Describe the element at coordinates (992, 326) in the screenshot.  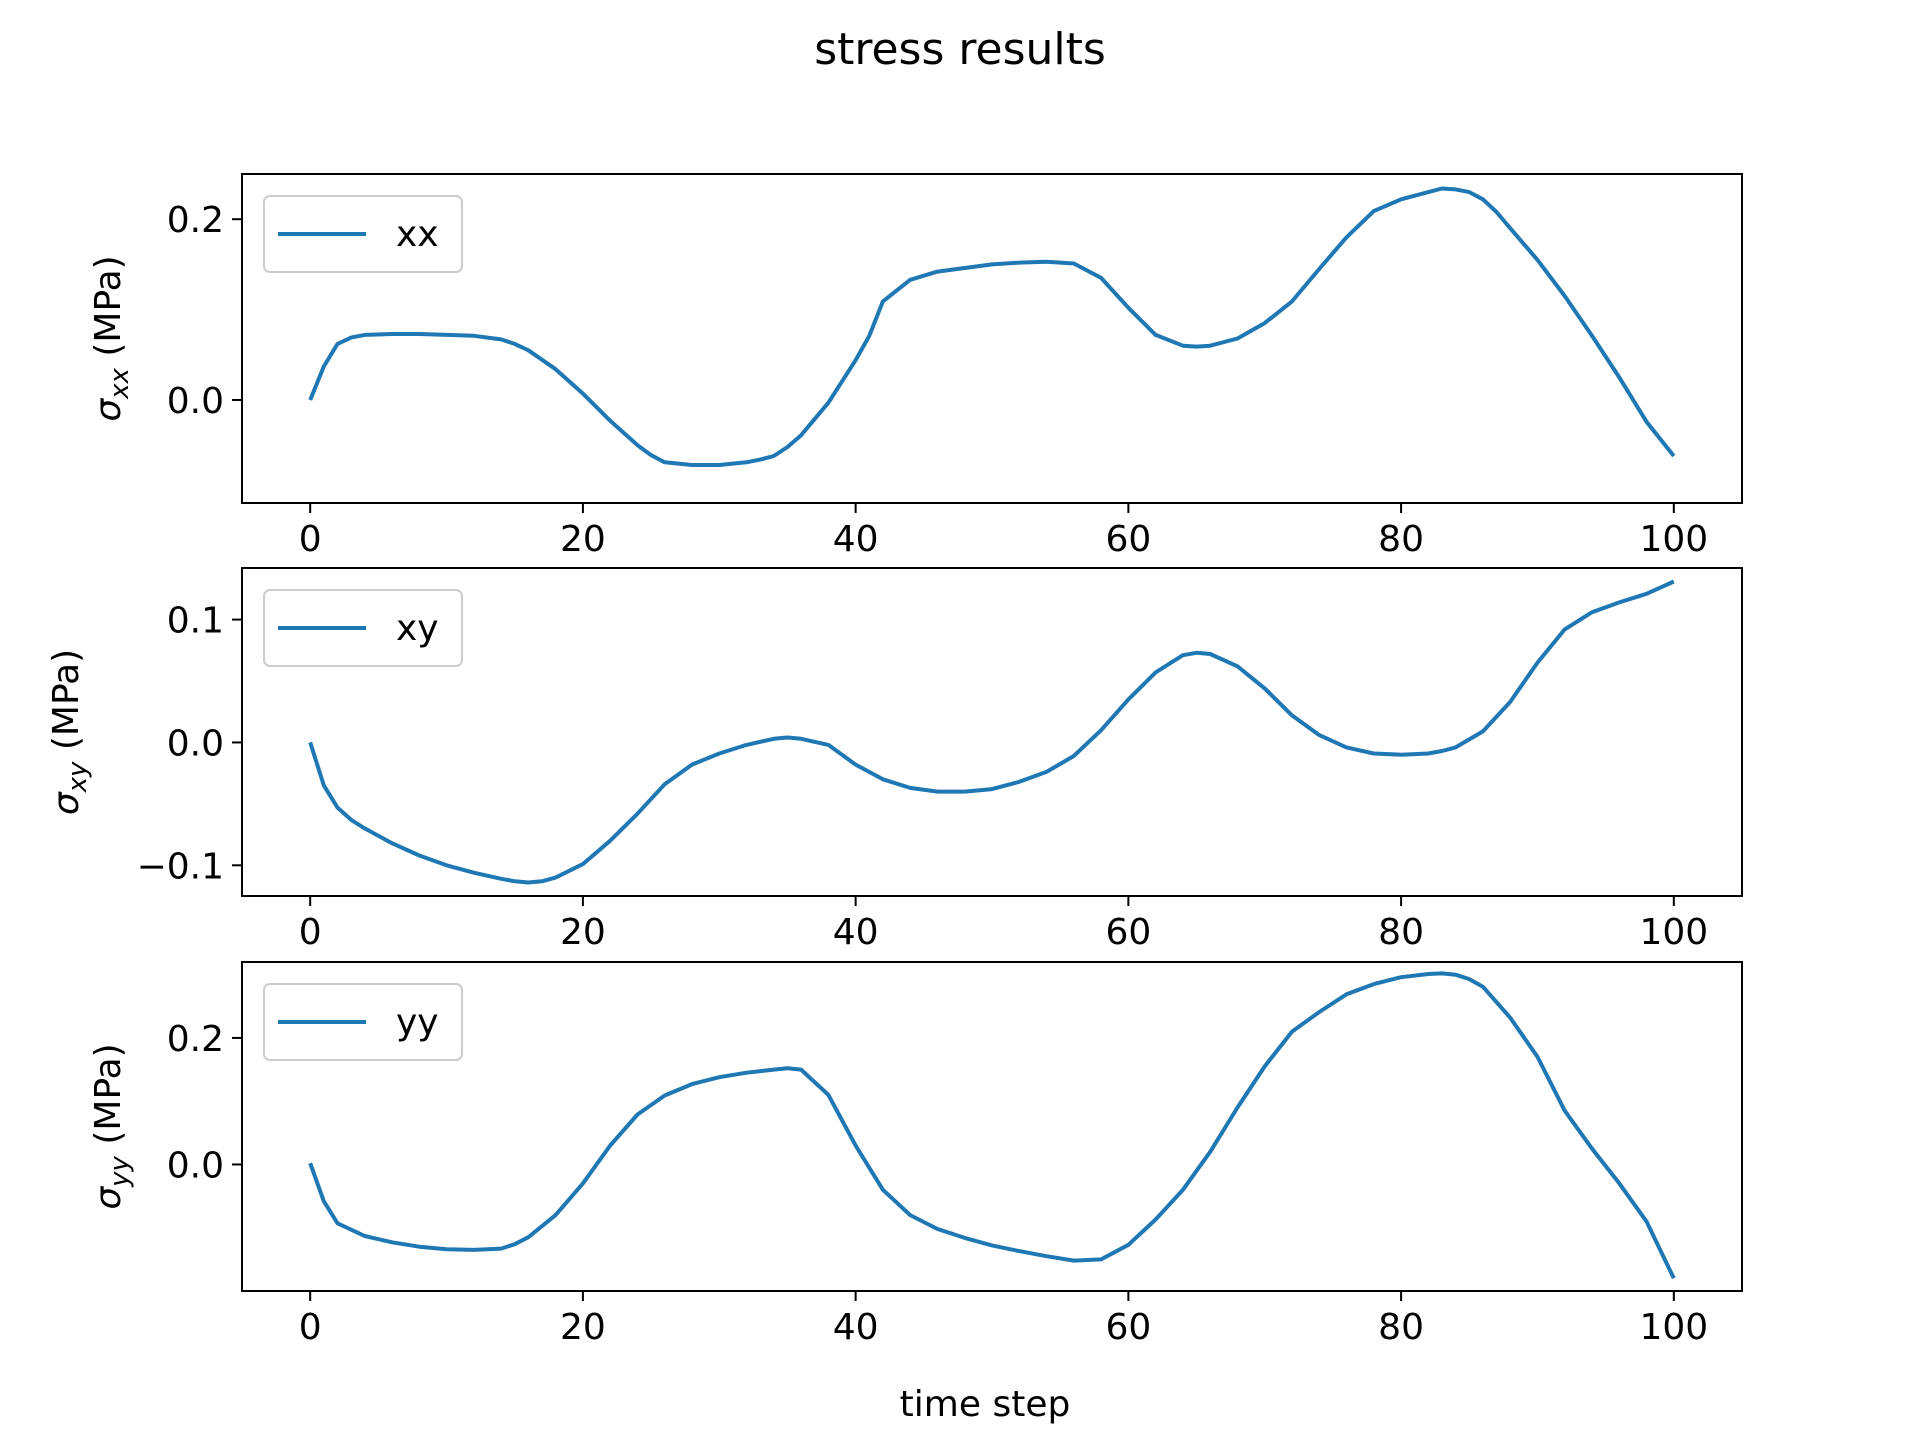
I see `series-line-xx` at that location.